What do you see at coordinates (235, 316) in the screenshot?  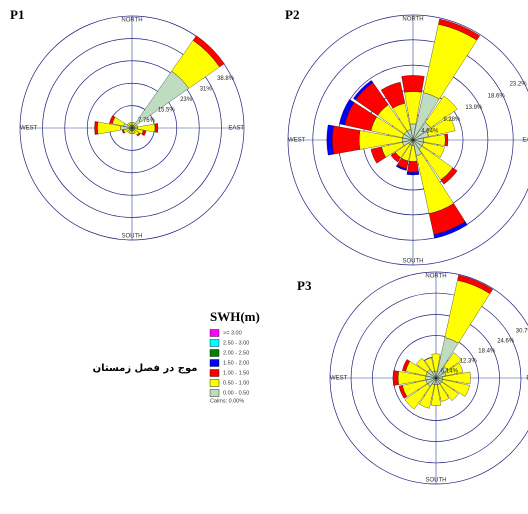 I see `legend-title: SWH(m)` at bounding box center [235, 316].